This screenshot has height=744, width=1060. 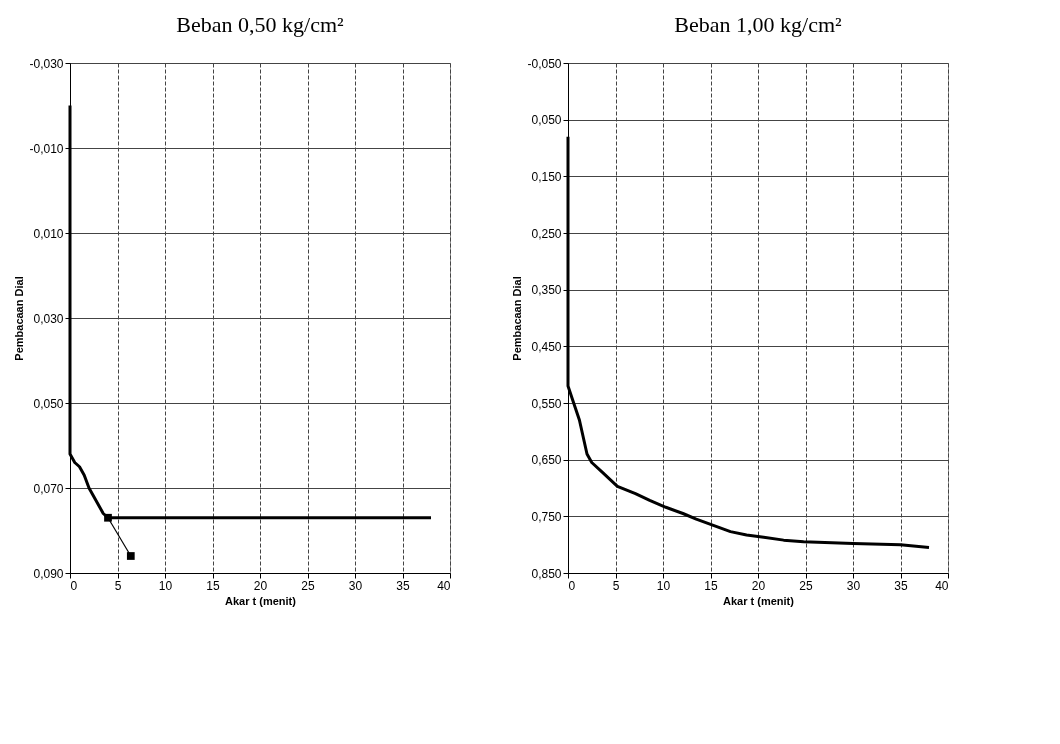 What do you see at coordinates (546, 516) in the screenshot?
I see `y-tick-label: 0,750` at bounding box center [546, 516].